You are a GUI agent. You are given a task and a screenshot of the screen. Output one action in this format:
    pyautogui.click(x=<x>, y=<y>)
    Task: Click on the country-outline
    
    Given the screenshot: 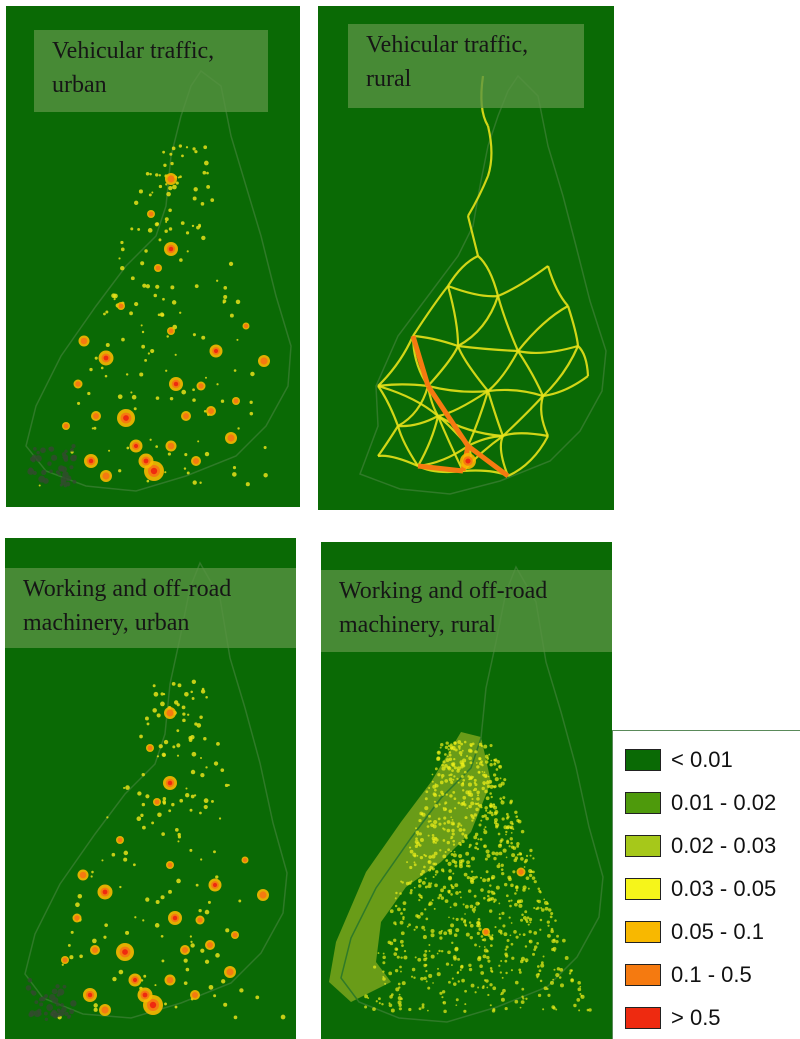 What is the action you would take?
    pyautogui.click(x=483, y=284)
    